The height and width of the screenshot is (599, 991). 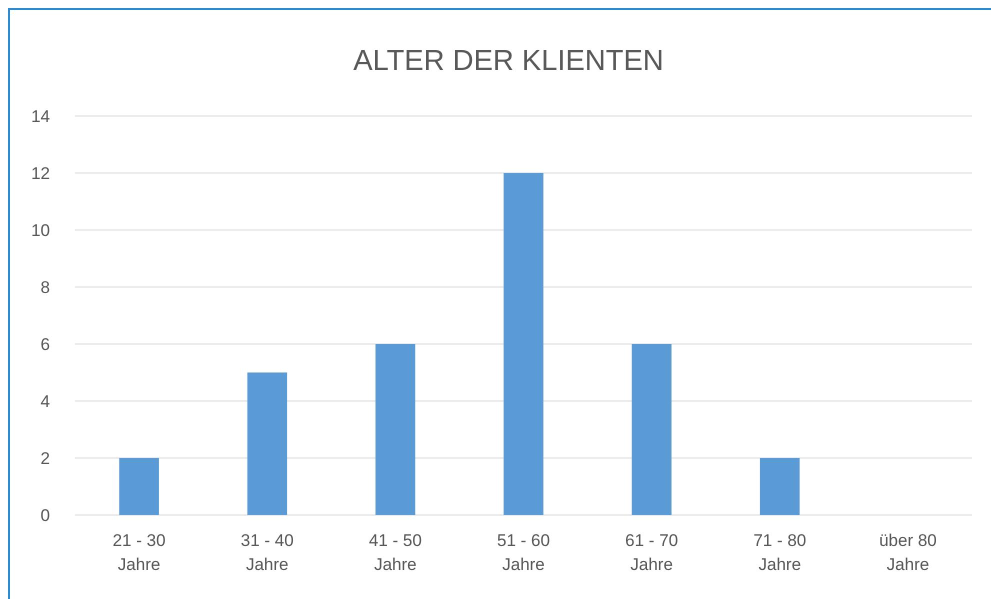 I want to click on y-tick-label: 4, so click(x=45, y=401).